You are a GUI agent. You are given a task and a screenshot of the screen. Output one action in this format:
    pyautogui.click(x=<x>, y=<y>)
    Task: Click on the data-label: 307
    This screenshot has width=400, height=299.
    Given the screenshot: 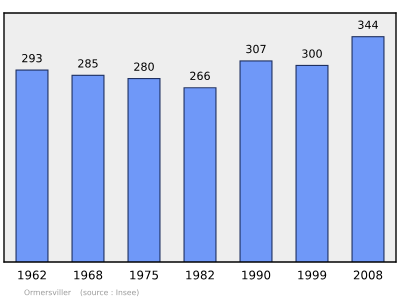 What is the action you would take?
    pyautogui.click(x=256, y=49)
    